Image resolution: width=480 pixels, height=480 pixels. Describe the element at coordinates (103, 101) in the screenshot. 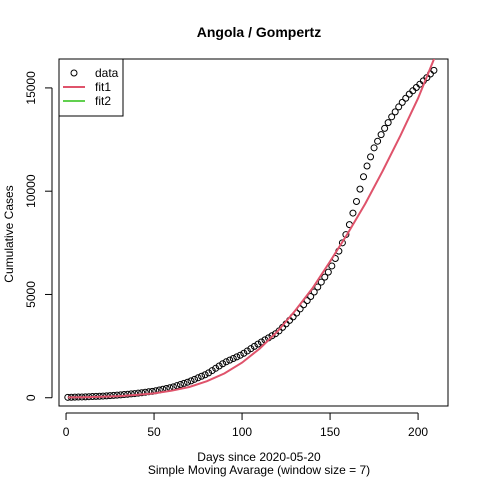

I see `legend-label-fit2: fit2` at that location.